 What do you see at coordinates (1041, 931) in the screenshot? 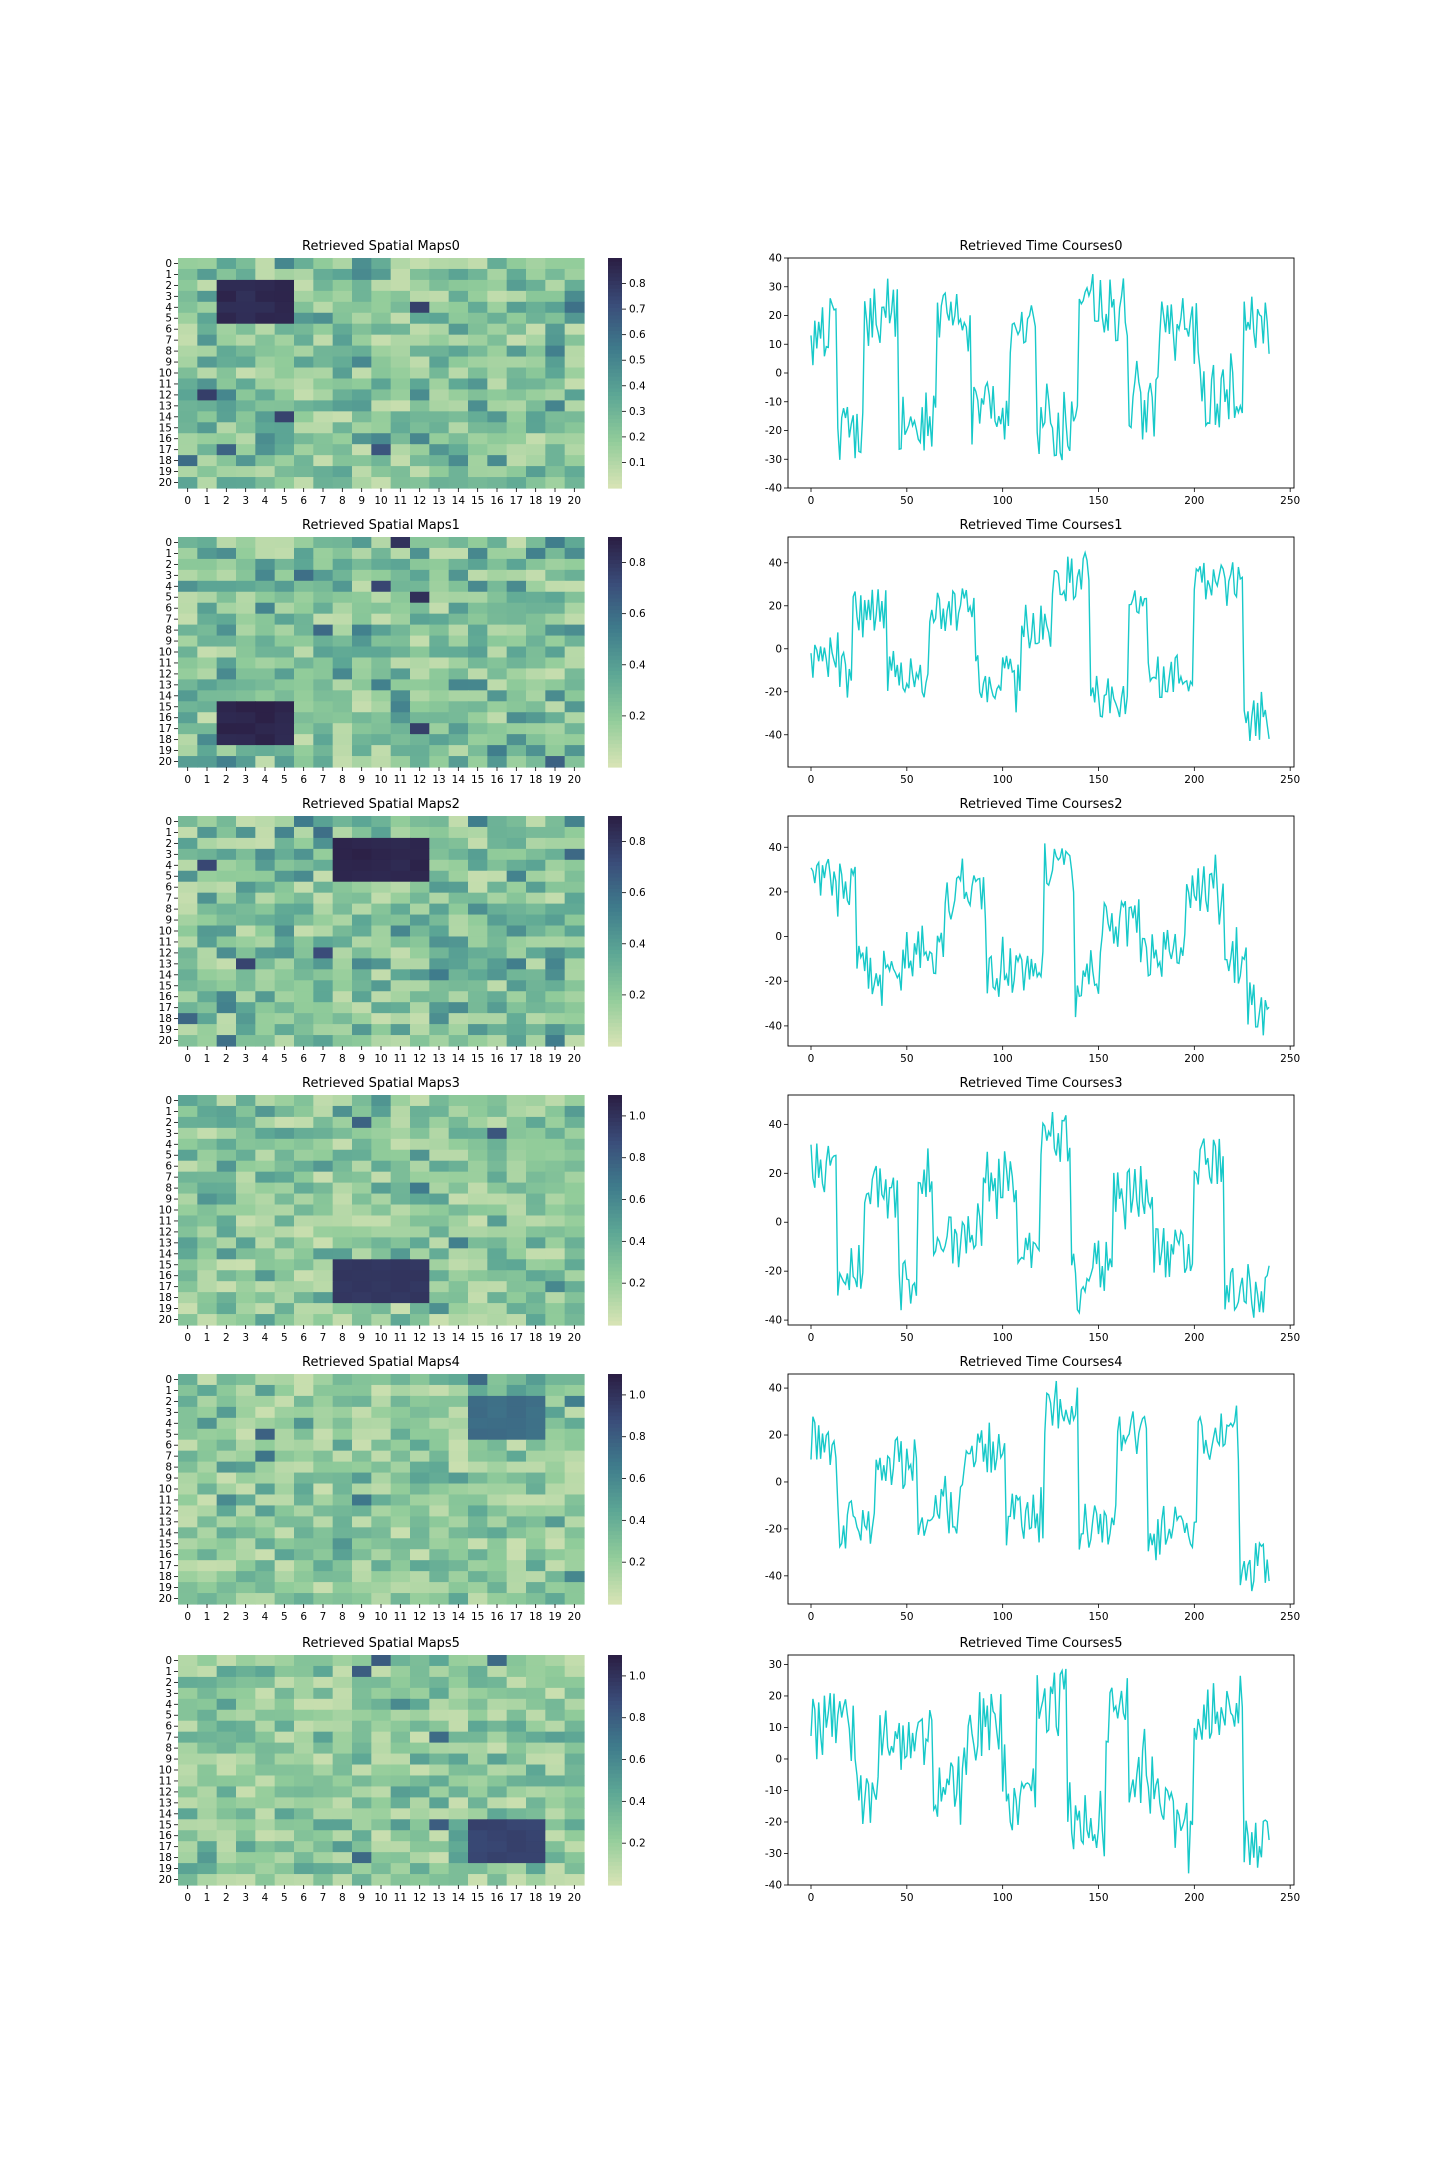
I see `plot-frame` at bounding box center [1041, 931].